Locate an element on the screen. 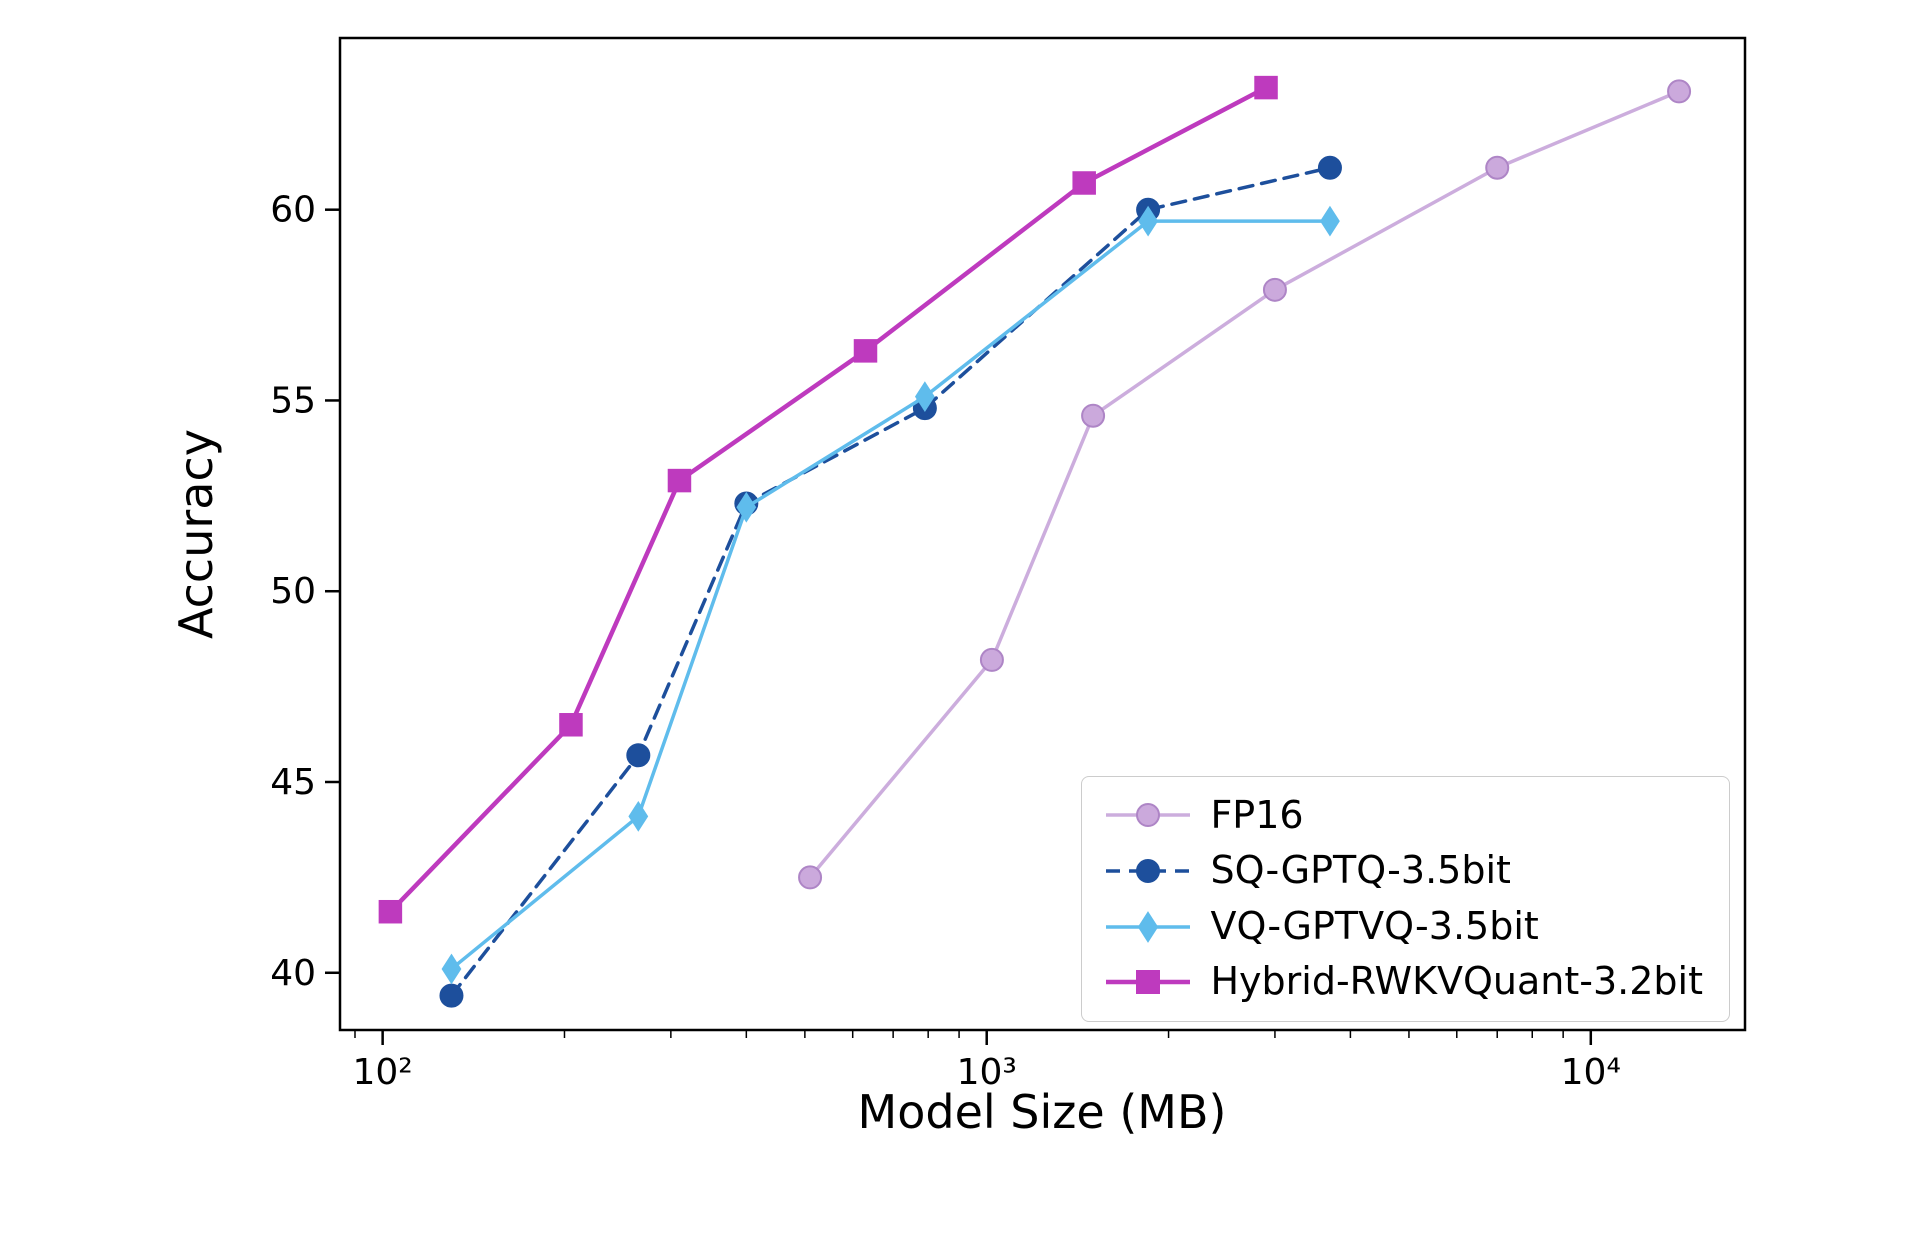  x-tick-label: 10³ is located at coordinates (987, 1072).